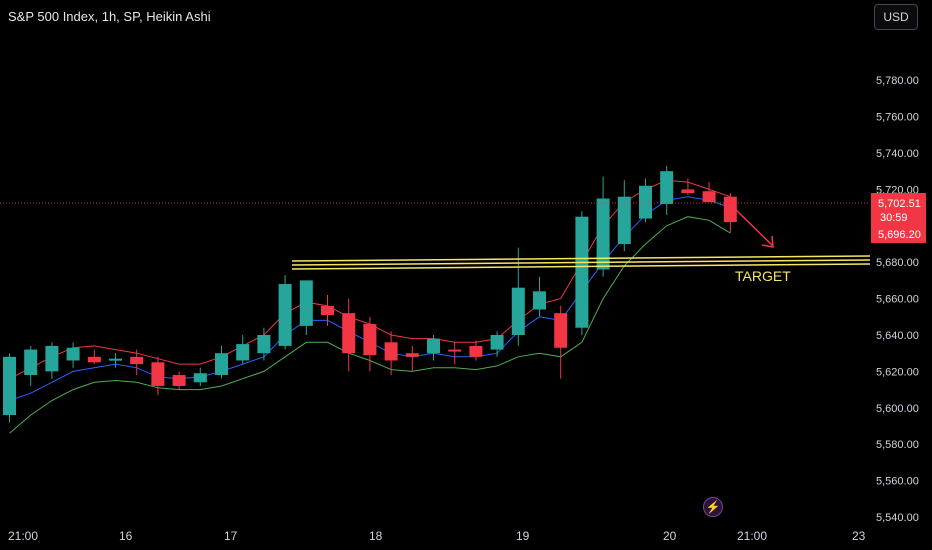 This screenshot has height=550, width=932. I want to click on overlay-layer: TARGET, so click(435, 243).